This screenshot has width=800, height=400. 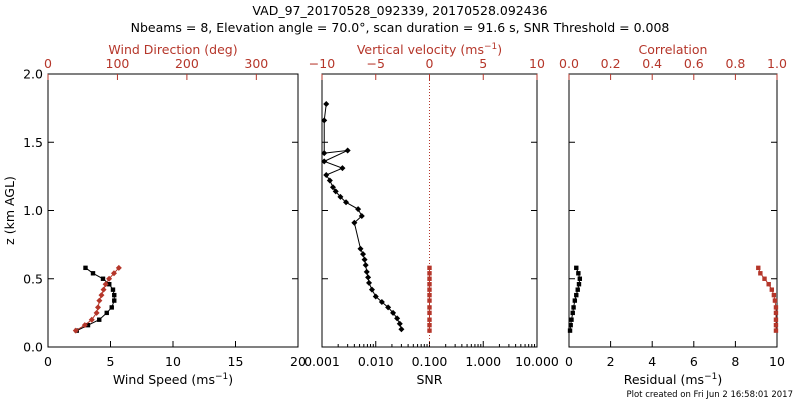 I want to click on right-bottom-tick-label: 8, so click(x=735, y=361).